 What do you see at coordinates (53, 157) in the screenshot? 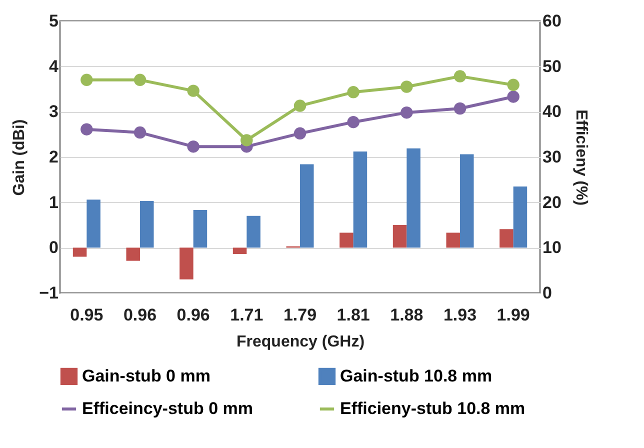
I see `y-tick-label: 2` at bounding box center [53, 157].